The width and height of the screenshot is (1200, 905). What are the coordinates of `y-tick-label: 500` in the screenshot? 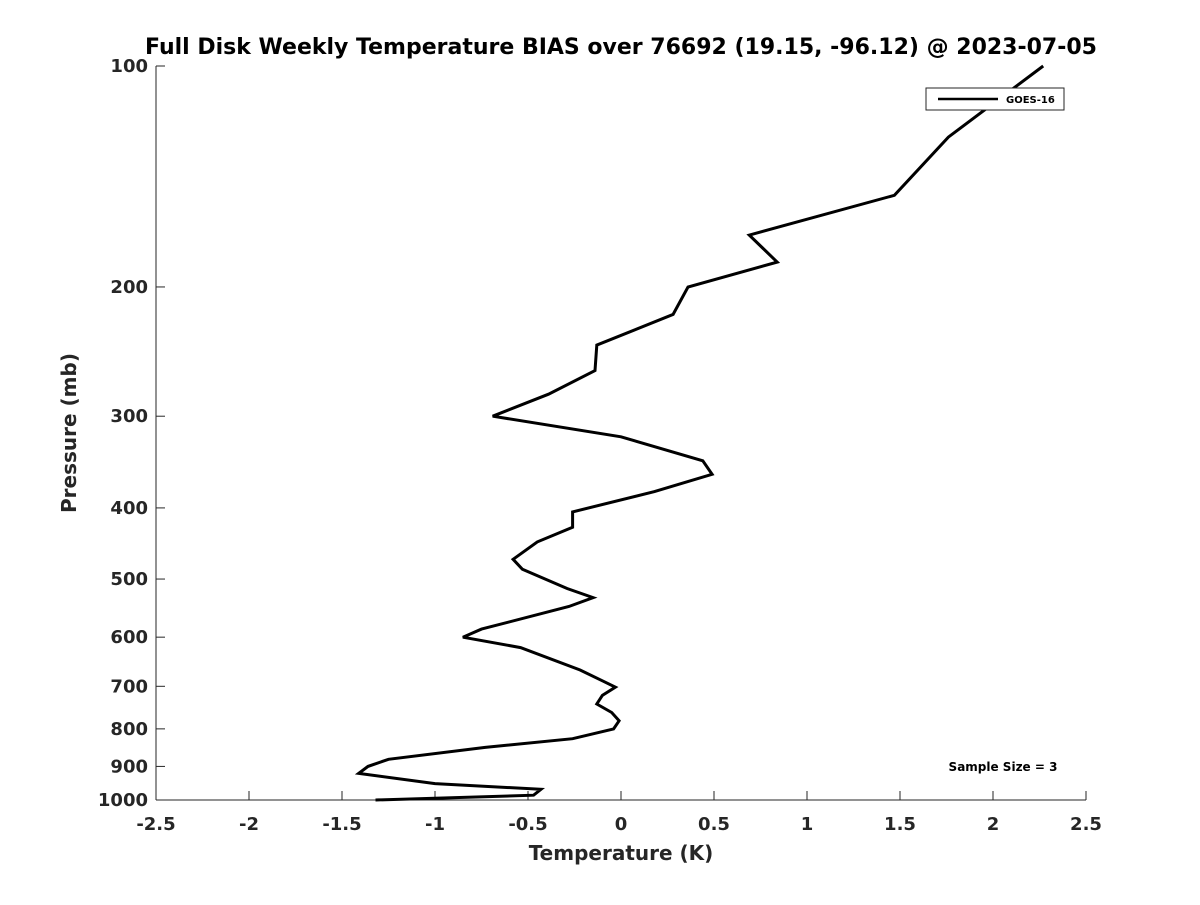 It's located at (129, 579).